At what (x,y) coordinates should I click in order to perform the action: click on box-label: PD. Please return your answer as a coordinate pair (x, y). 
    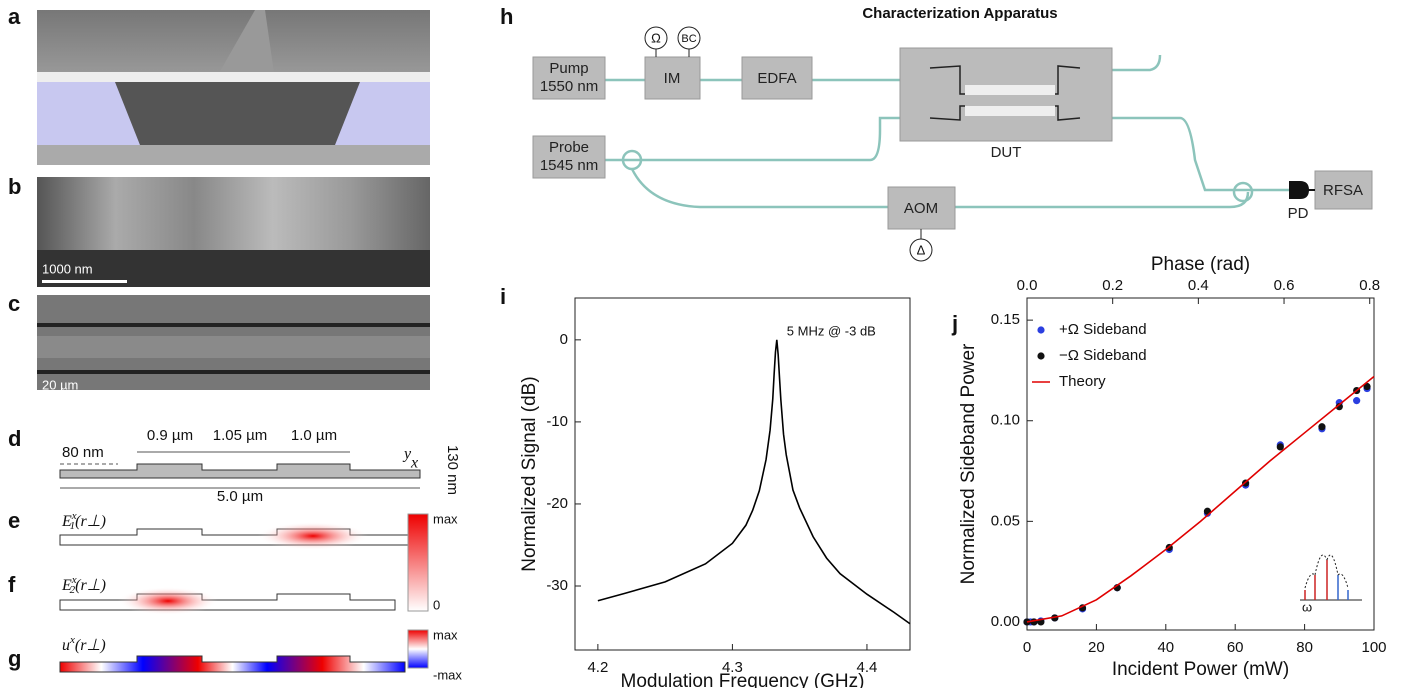
    Looking at the image, I should click on (1298, 213).